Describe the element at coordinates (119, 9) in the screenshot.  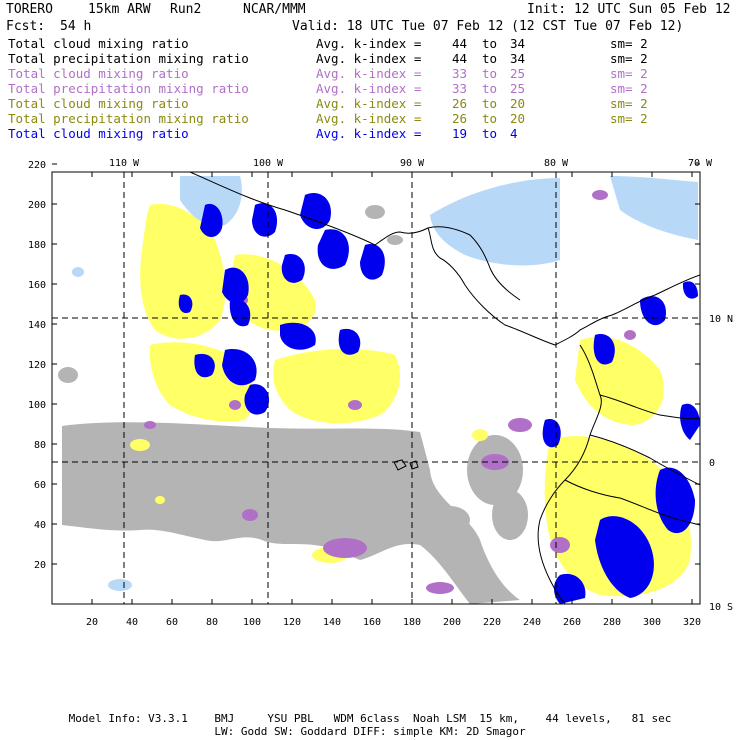
I see `model-resolution: 15km ARW` at that location.